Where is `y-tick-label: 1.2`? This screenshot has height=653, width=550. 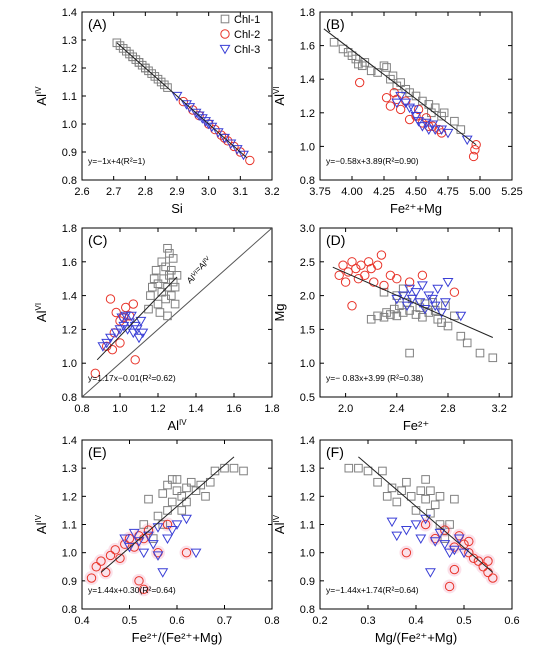
y-tick-label: 1.2 is located at coordinates (69, 497).